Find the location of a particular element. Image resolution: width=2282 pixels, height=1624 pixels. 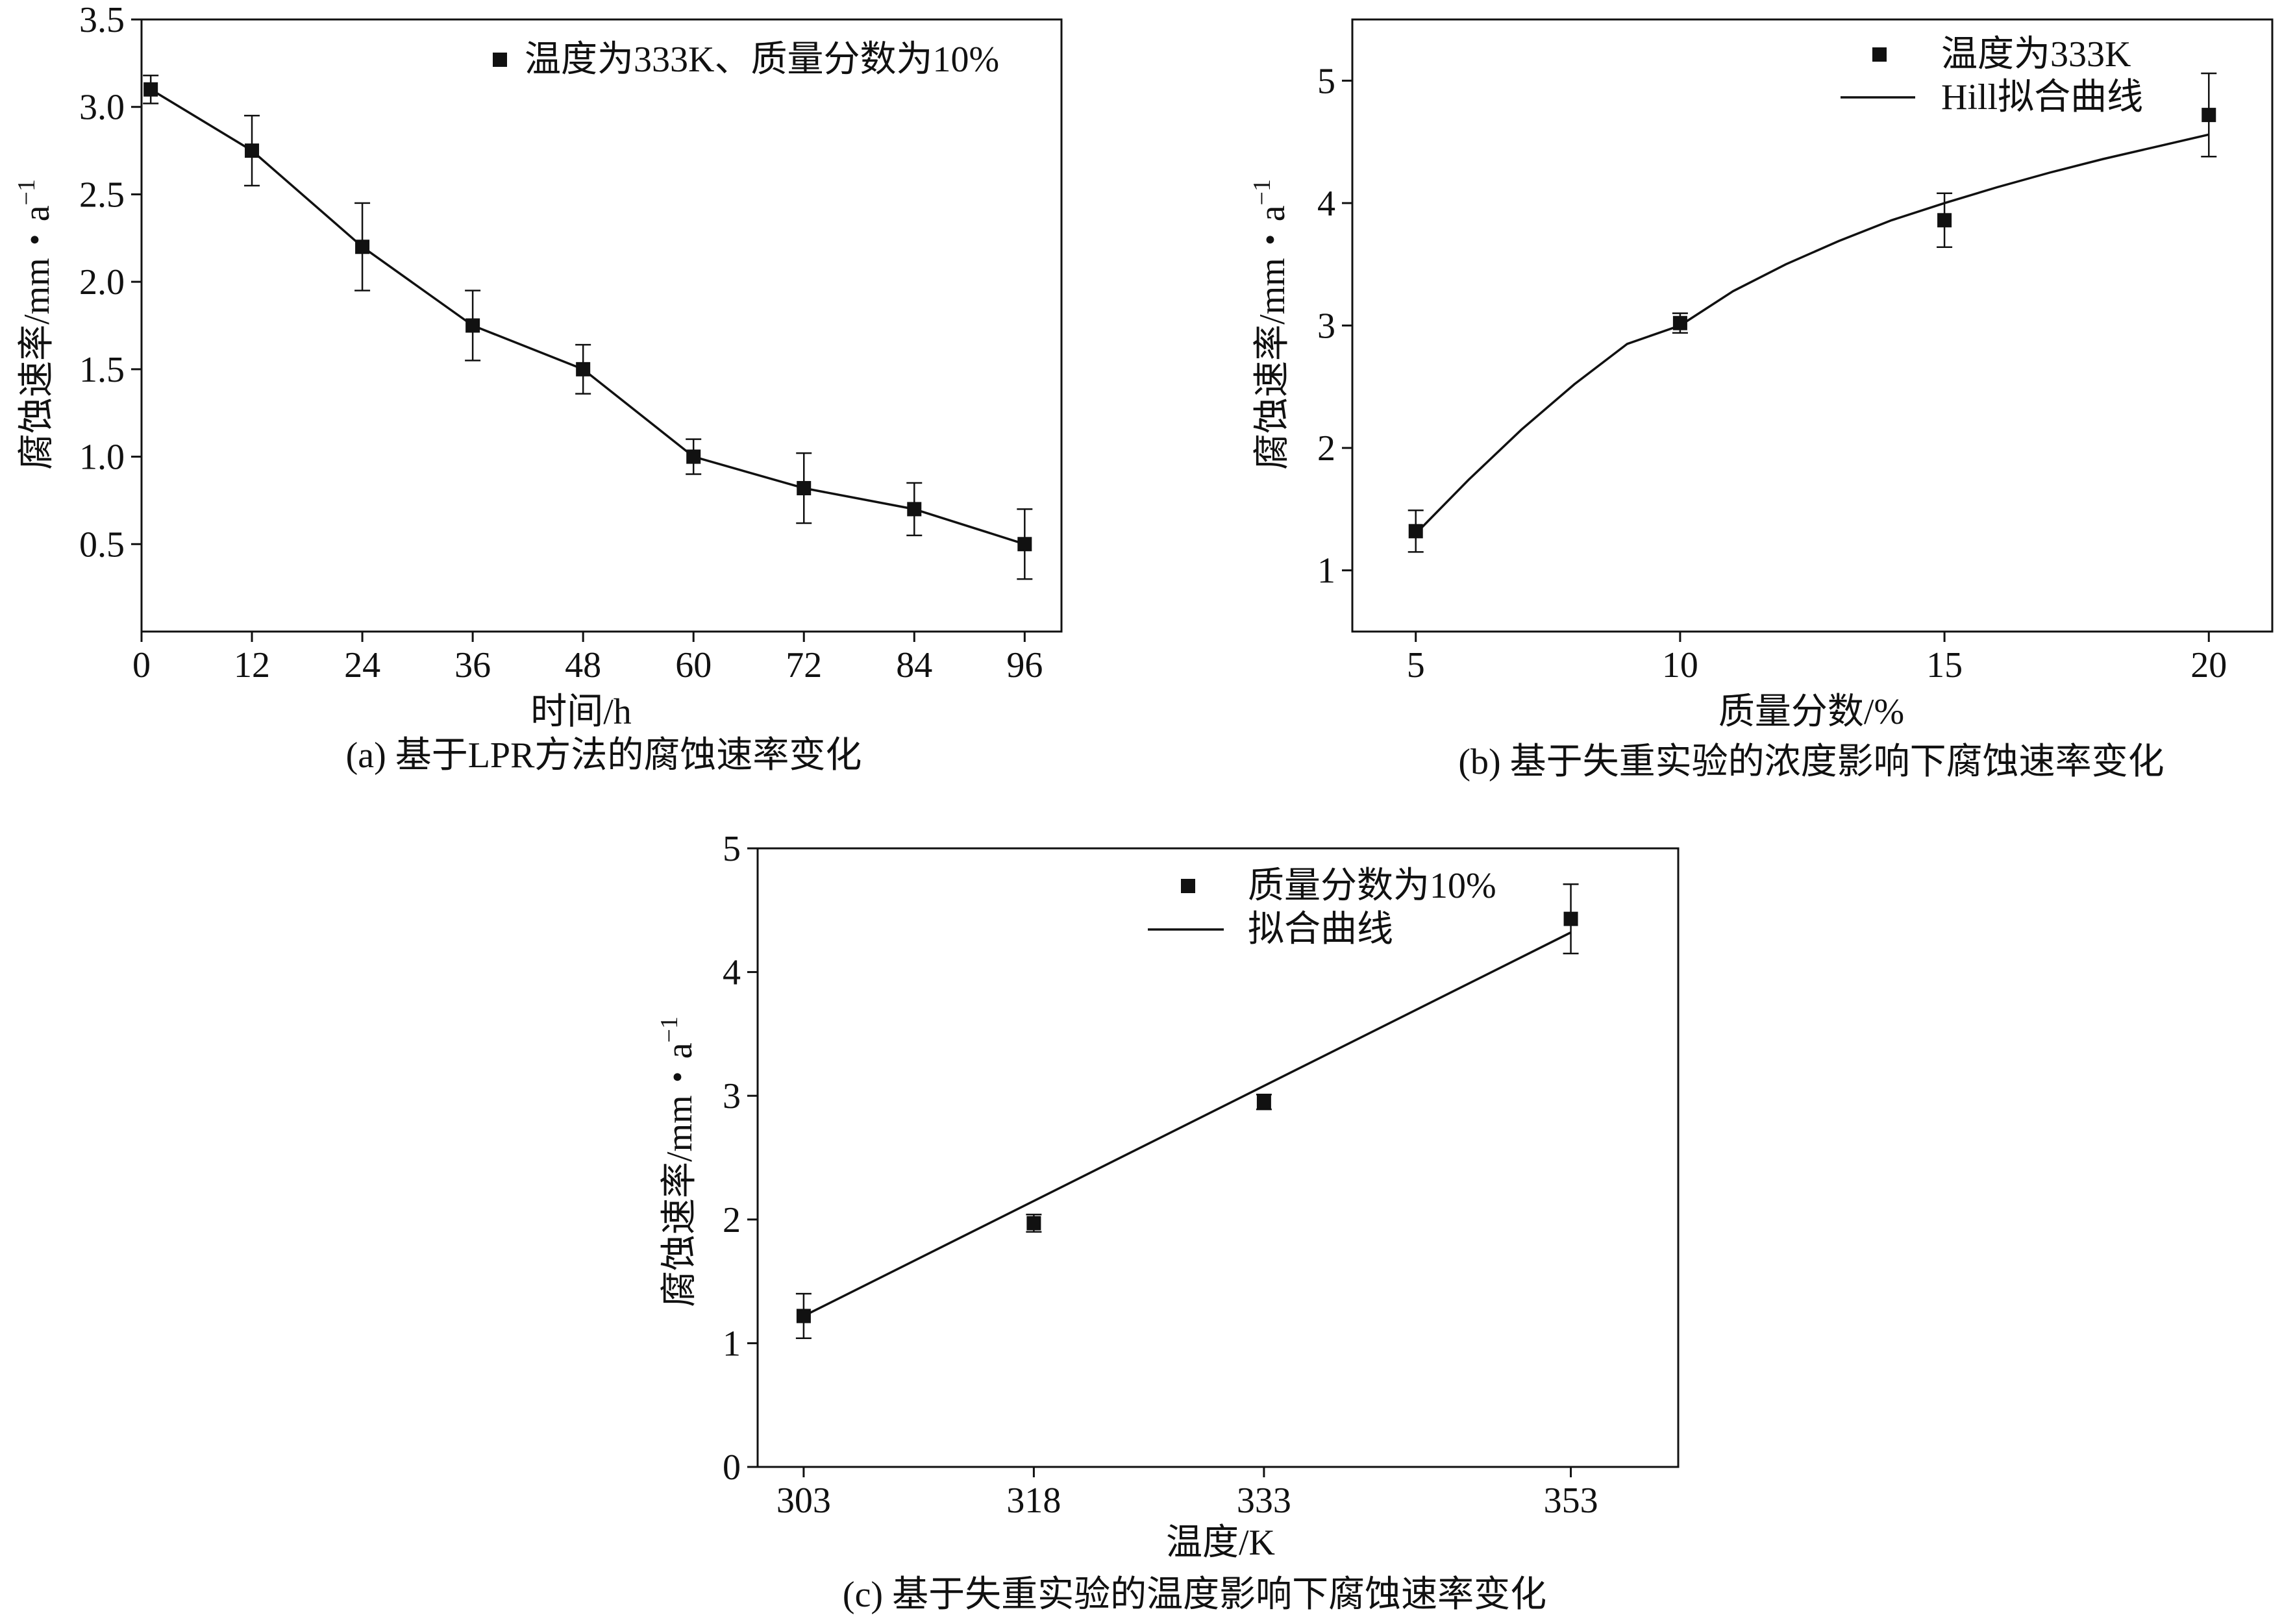

legend-label: 拟合曲线 is located at coordinates (1320, 929).